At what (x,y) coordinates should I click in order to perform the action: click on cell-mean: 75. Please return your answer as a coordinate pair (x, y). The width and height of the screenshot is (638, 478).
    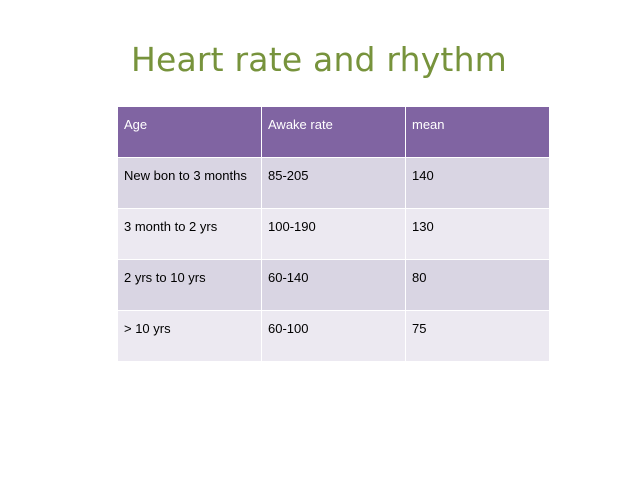
    Looking at the image, I should click on (477, 336).